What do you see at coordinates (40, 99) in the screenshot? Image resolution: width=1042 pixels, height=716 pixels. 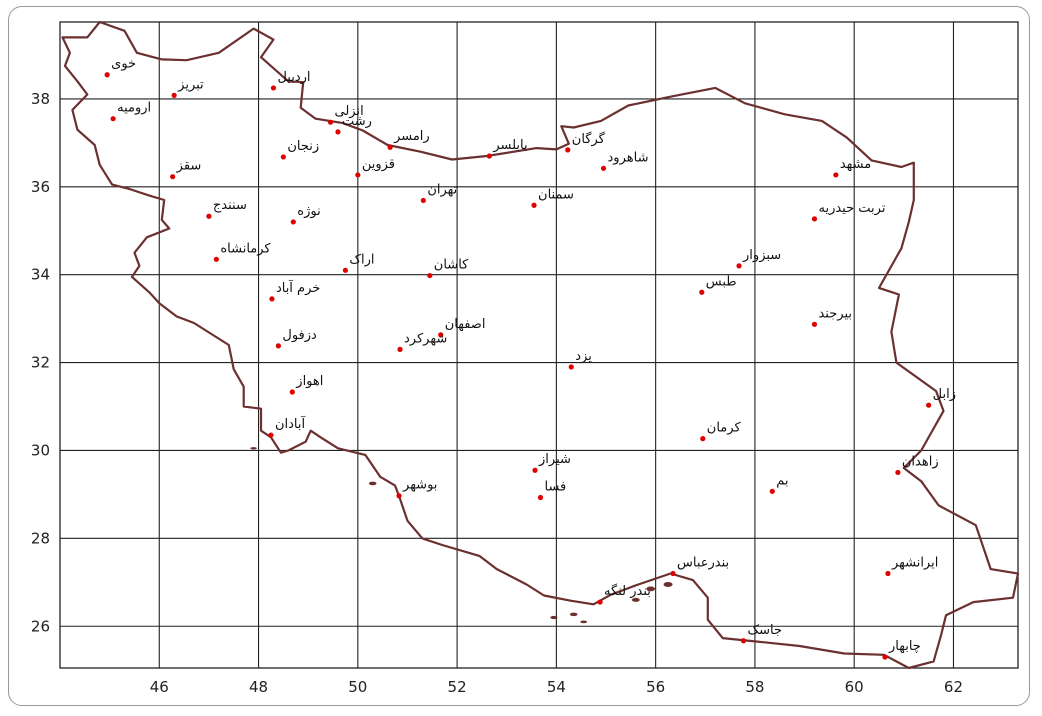 I see `y-tick-label: 38` at bounding box center [40, 99].